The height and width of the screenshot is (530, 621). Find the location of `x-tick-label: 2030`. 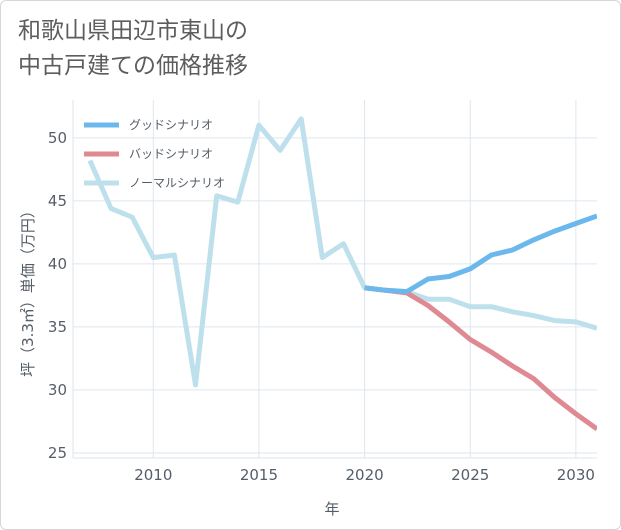

x-tick-label: 2030 is located at coordinates (576, 475).